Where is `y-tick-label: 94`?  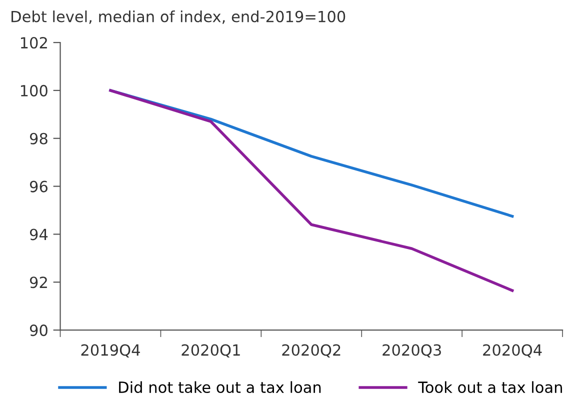 y-tick-label: 94 is located at coordinates (39, 234).